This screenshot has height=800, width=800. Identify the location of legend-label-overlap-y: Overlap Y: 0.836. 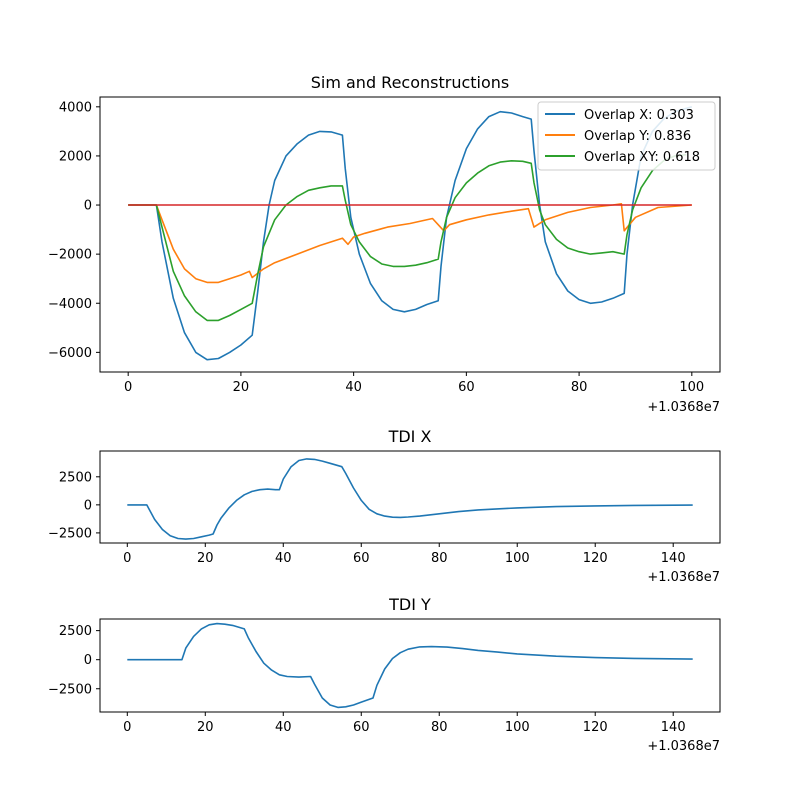
(637, 136).